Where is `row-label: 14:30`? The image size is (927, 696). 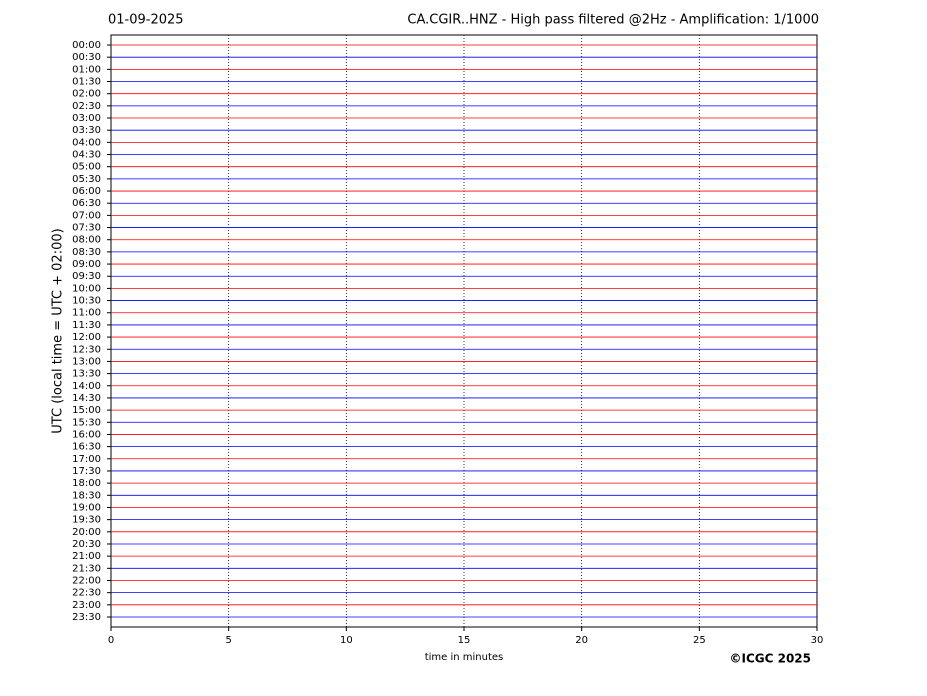
row-label: 14:30 is located at coordinates (86, 398).